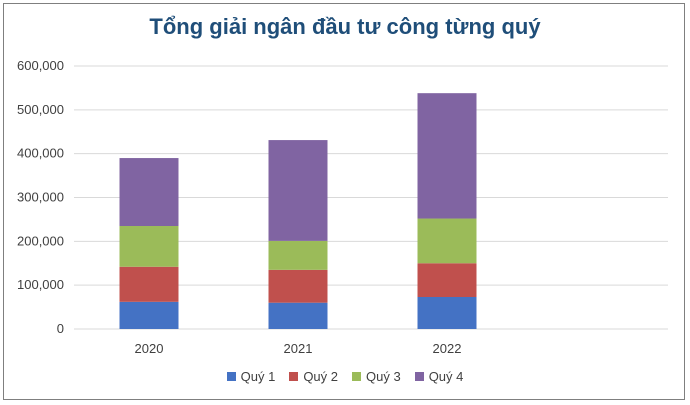 This screenshot has width=690, height=405. I want to click on chart-legend: Quý 1 Quý 2 Quý 3 Quý 4, so click(345, 376).